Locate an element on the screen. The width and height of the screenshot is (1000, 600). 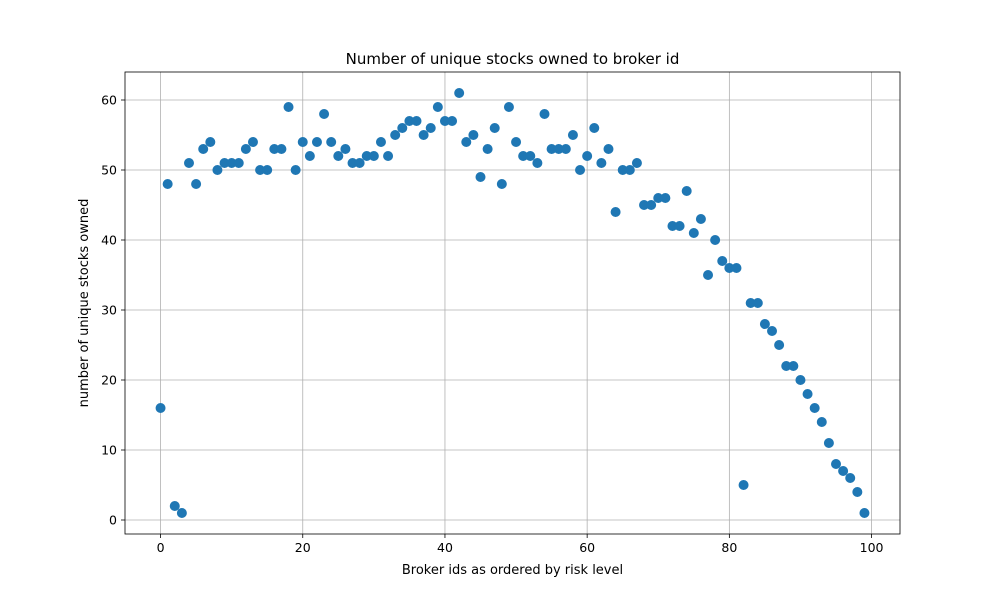
y-tick-label: 50 is located at coordinates (109, 170).